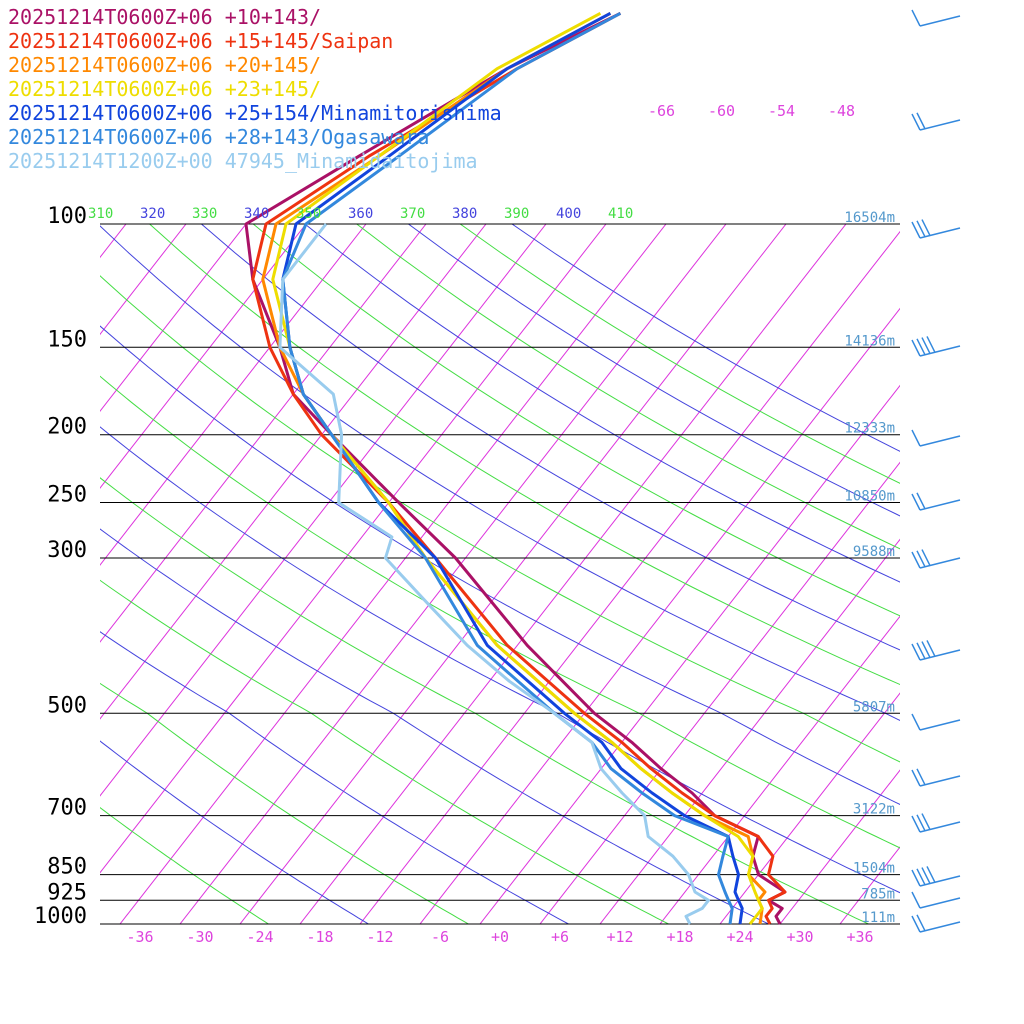 Image resolution: width=1024 pixels, height=1024 pixels. What do you see at coordinates (259, 937) in the screenshot?
I see `temperature-label: -24` at bounding box center [259, 937].